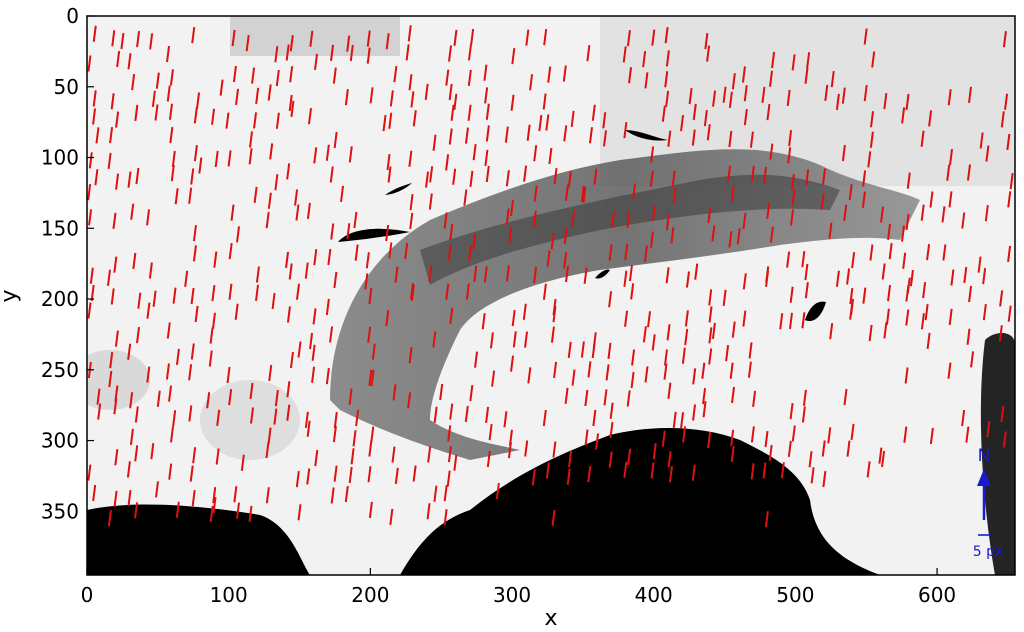  Describe the element at coordinates (229, 595) in the screenshot. I see `x-tick-label: 100` at that location.